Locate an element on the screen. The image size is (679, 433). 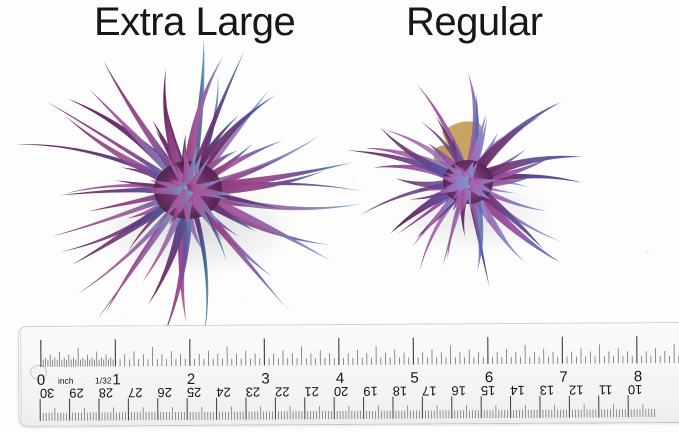
ruler-inch-number: 7 is located at coordinates (563, 377).